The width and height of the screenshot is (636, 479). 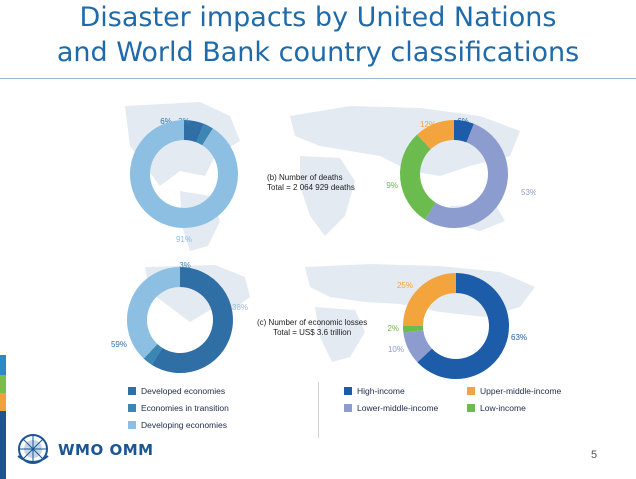 What do you see at coordinates (119, 344) in the screenshot?
I see `slice-label-developed-economies: 59%` at bounding box center [119, 344].